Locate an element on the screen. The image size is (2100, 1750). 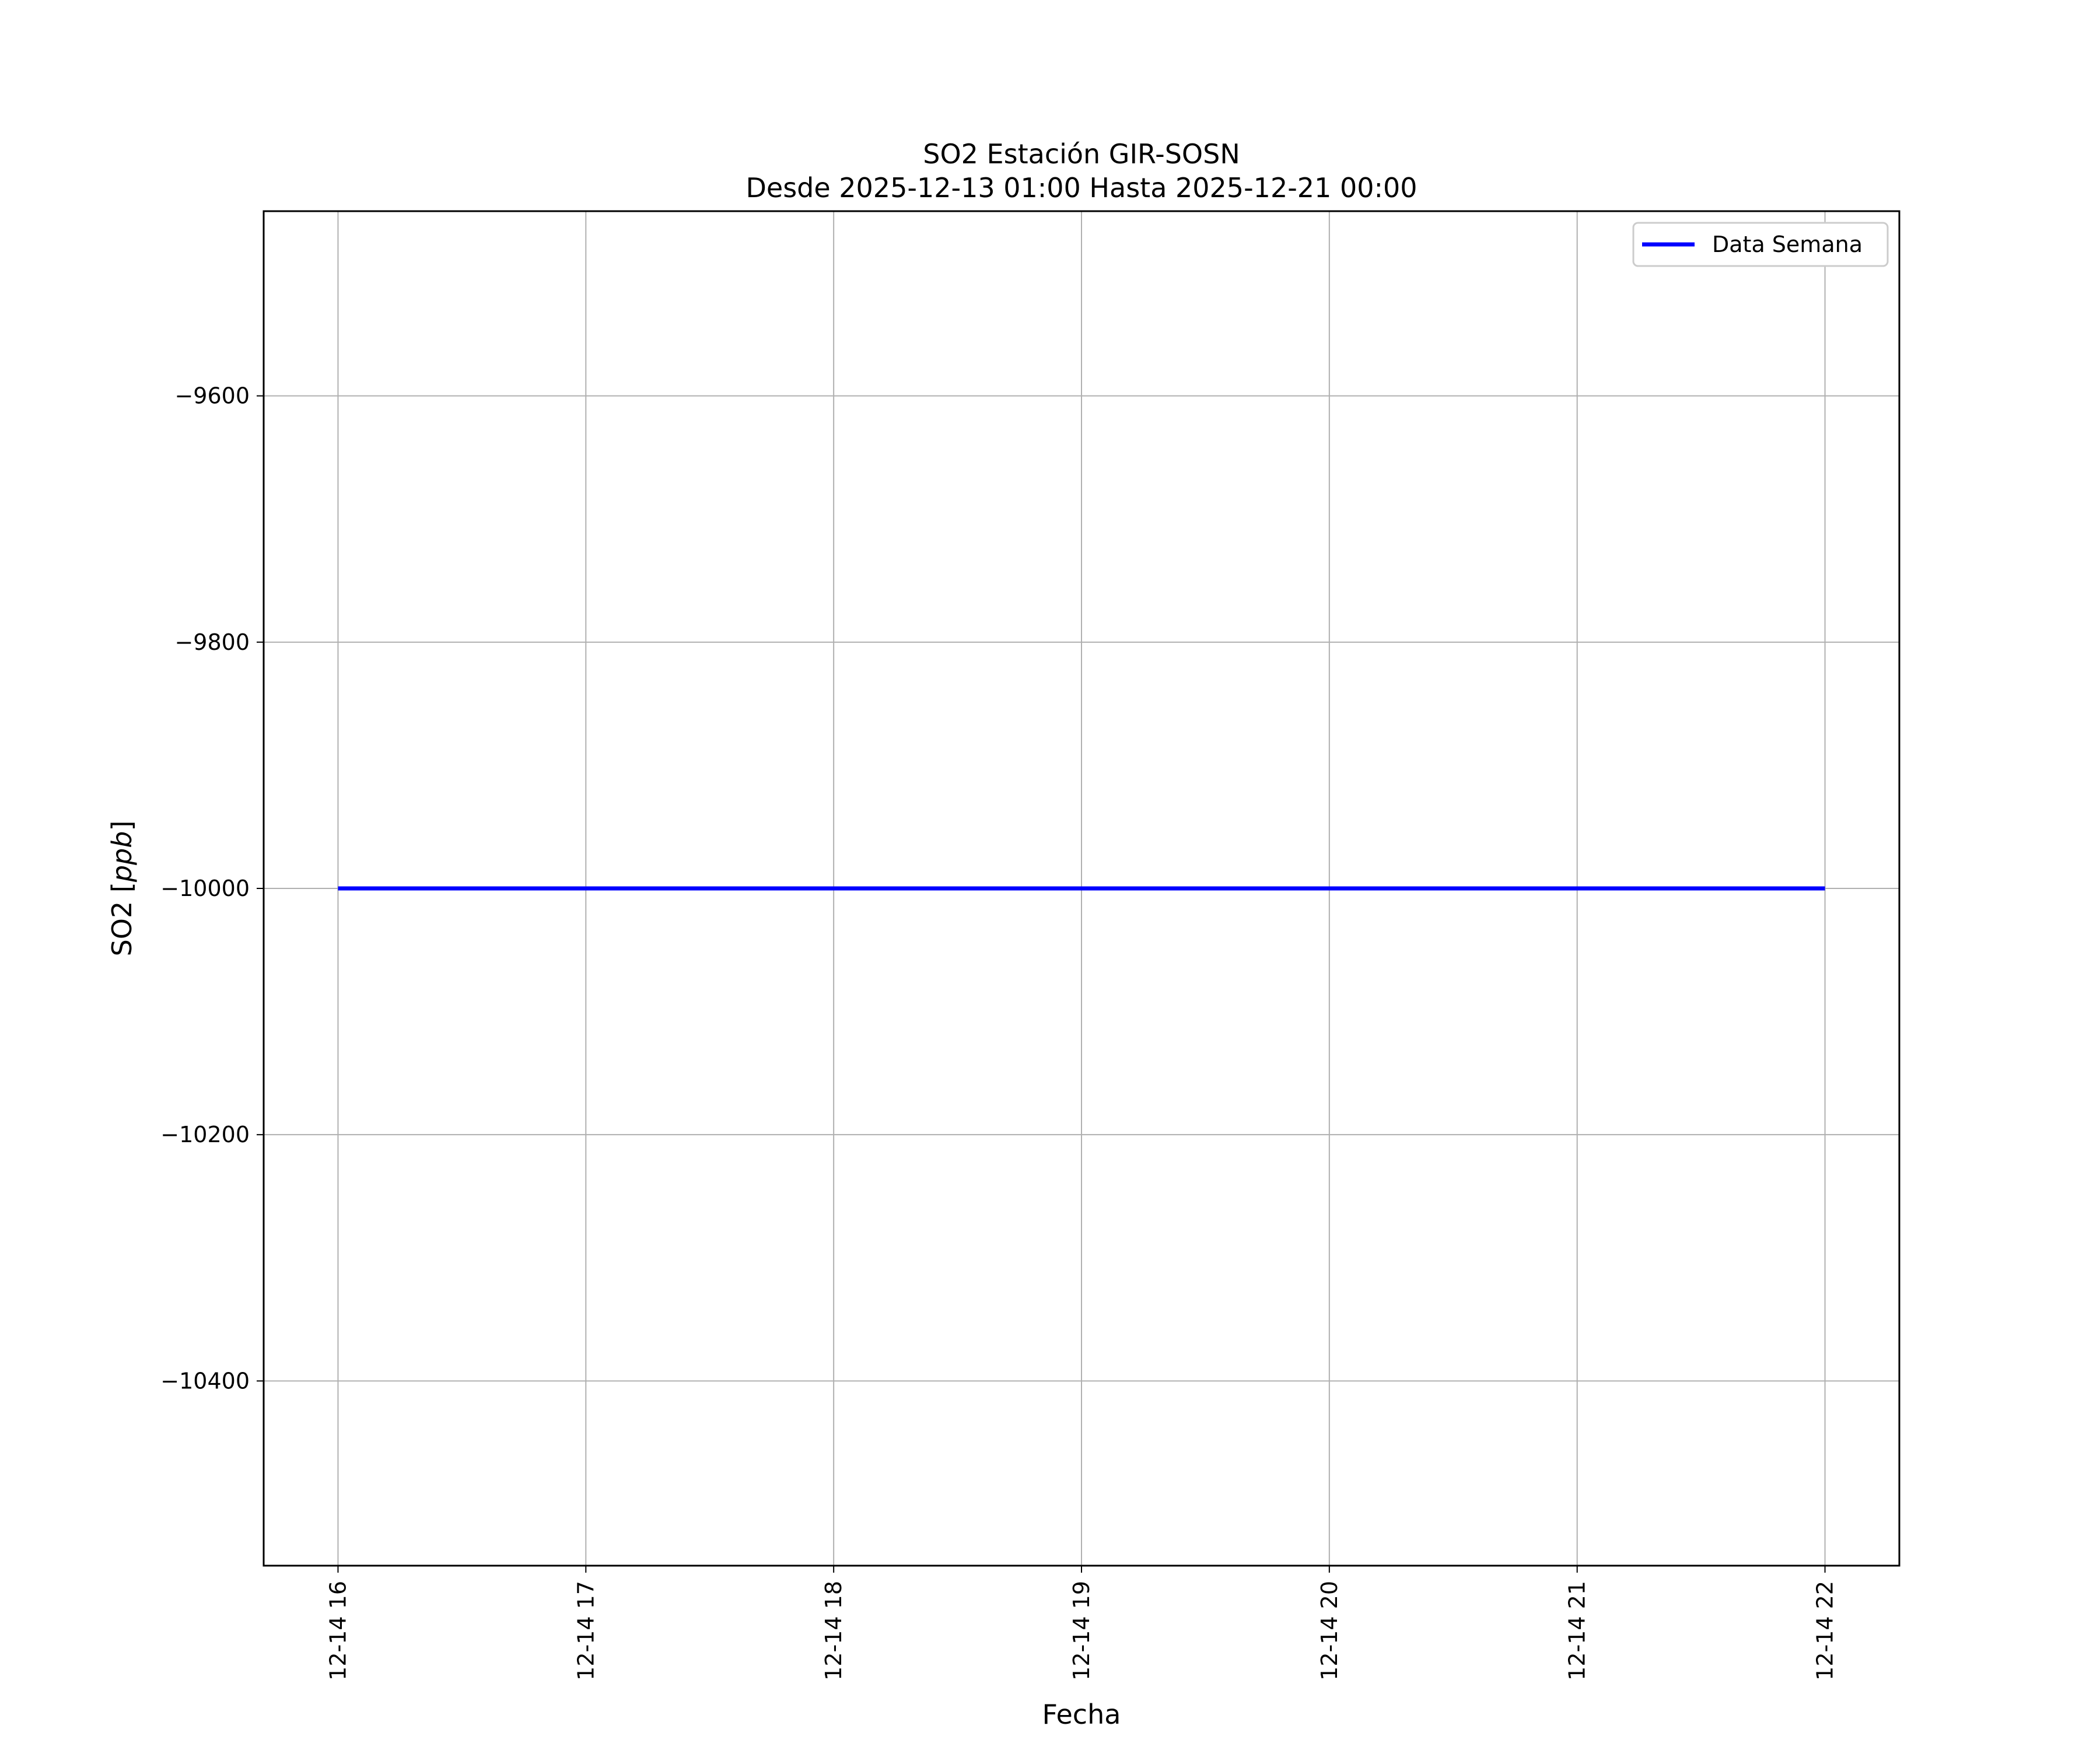
legend-box is located at coordinates (1760, 244).